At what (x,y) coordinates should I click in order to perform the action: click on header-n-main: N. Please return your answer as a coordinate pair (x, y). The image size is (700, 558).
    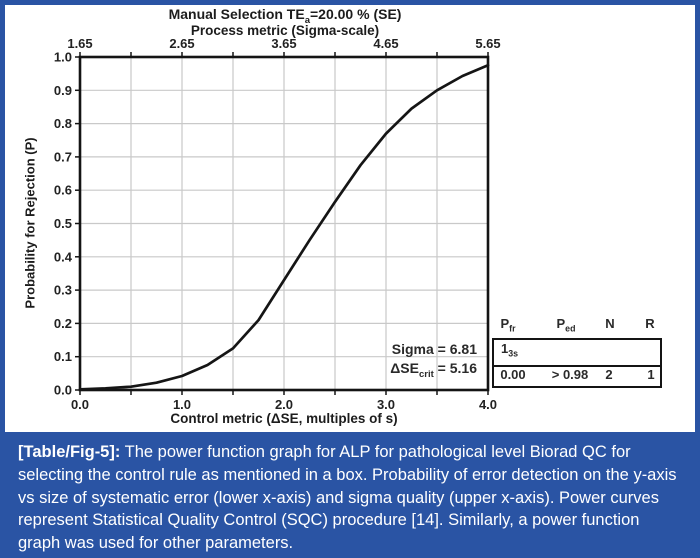
    Looking at the image, I should click on (610, 323).